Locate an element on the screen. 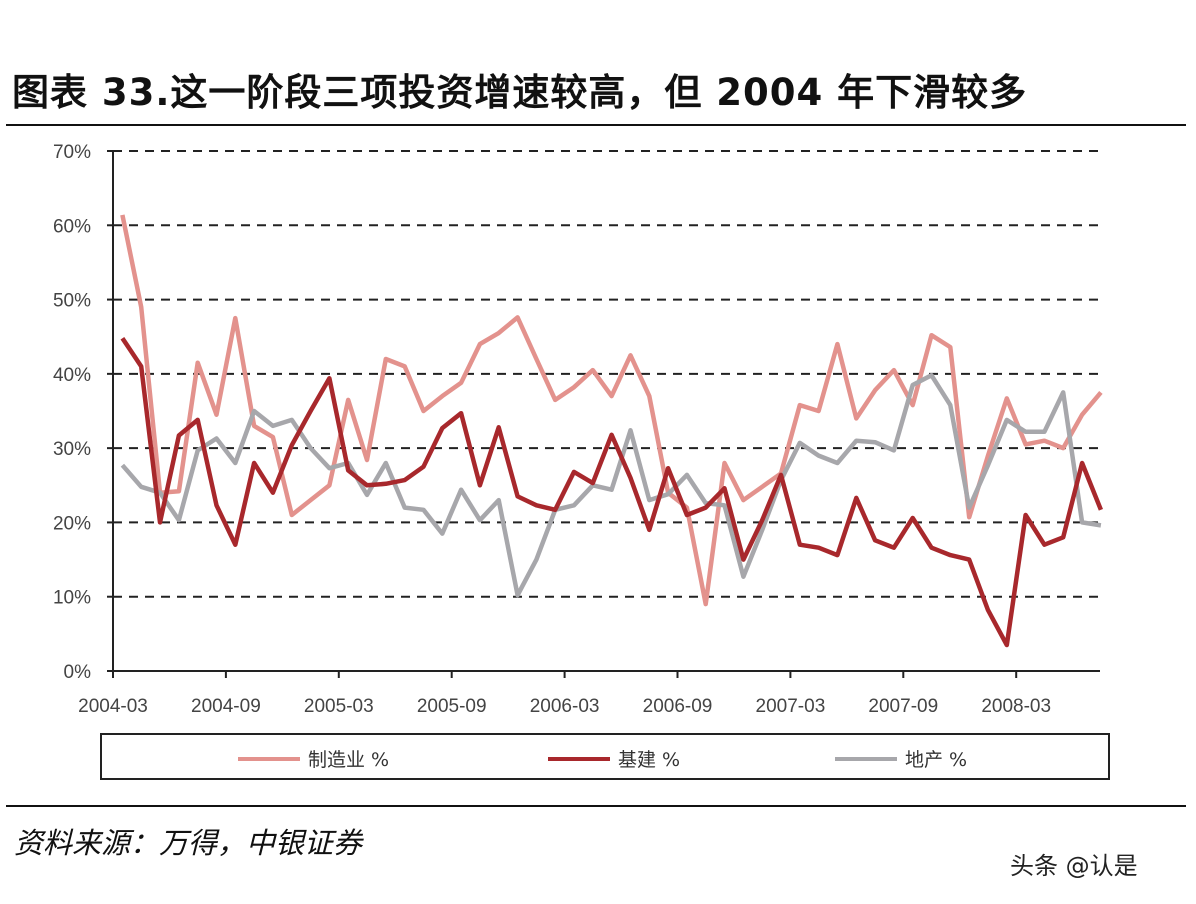 This screenshot has height=904, width=1196. footer-rule is located at coordinates (596, 806).